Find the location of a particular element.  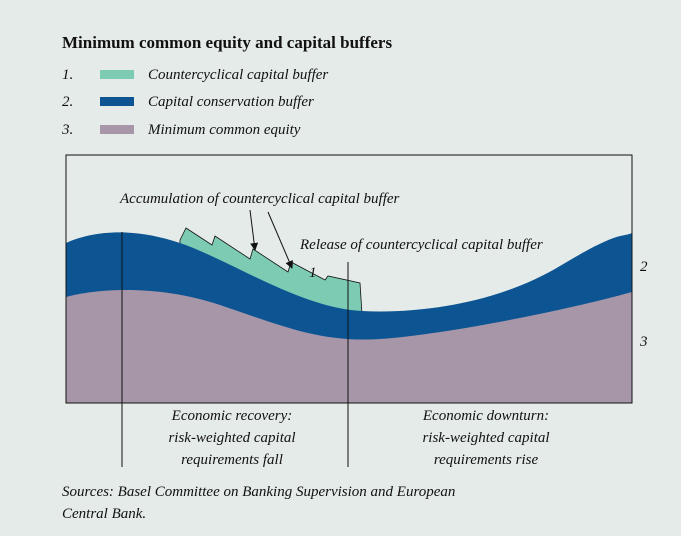

phase-text: Economic recovery: is located at coordinates (232, 416).